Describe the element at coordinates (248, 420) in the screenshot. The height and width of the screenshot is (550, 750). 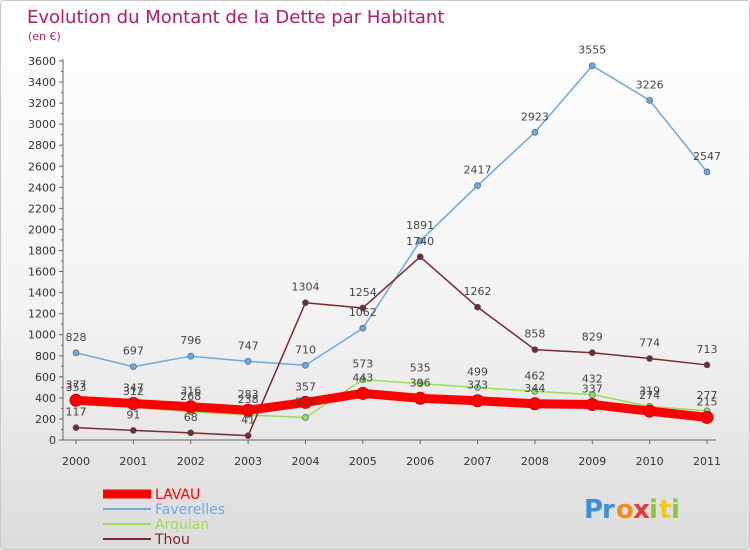
I see `data-label-thou: 41` at that location.